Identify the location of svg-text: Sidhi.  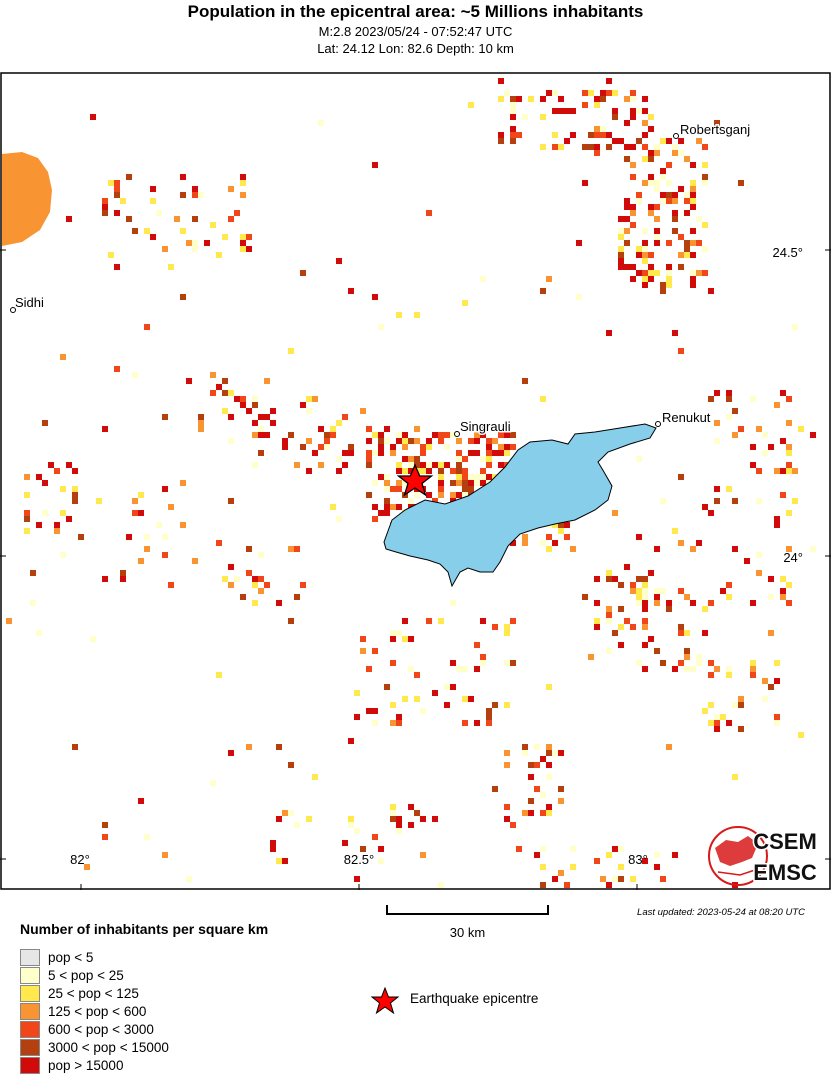
(29, 302).